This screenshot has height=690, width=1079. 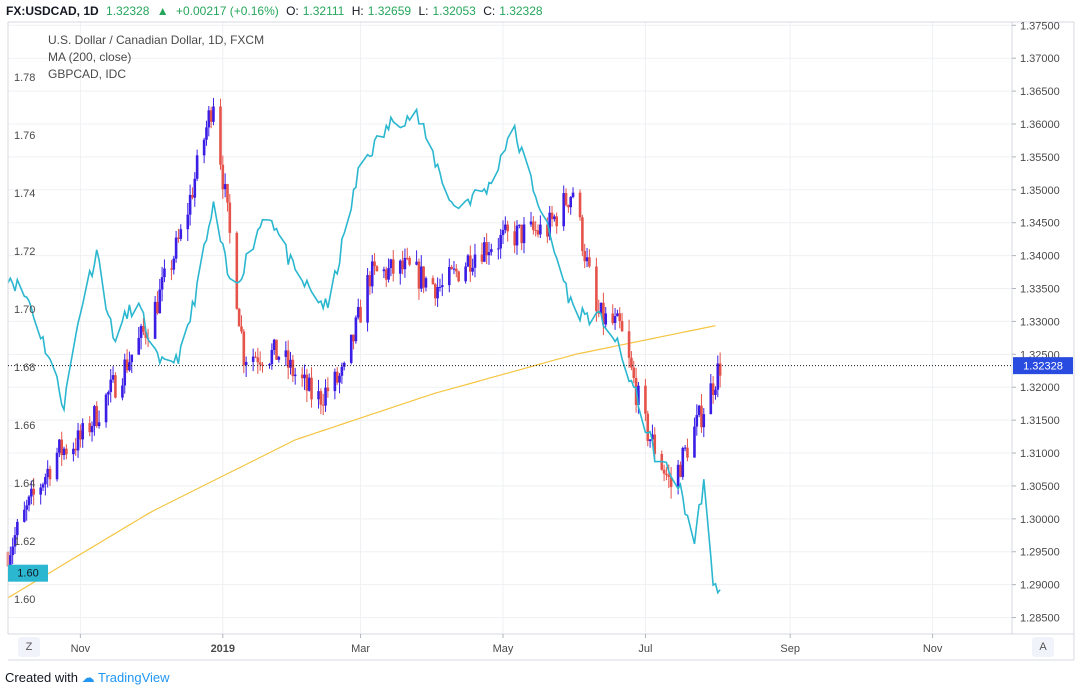 I want to click on legend-main: U.S. Dollar / Canadian Dollar, 1D, FXCM, so click(x=156, y=40).